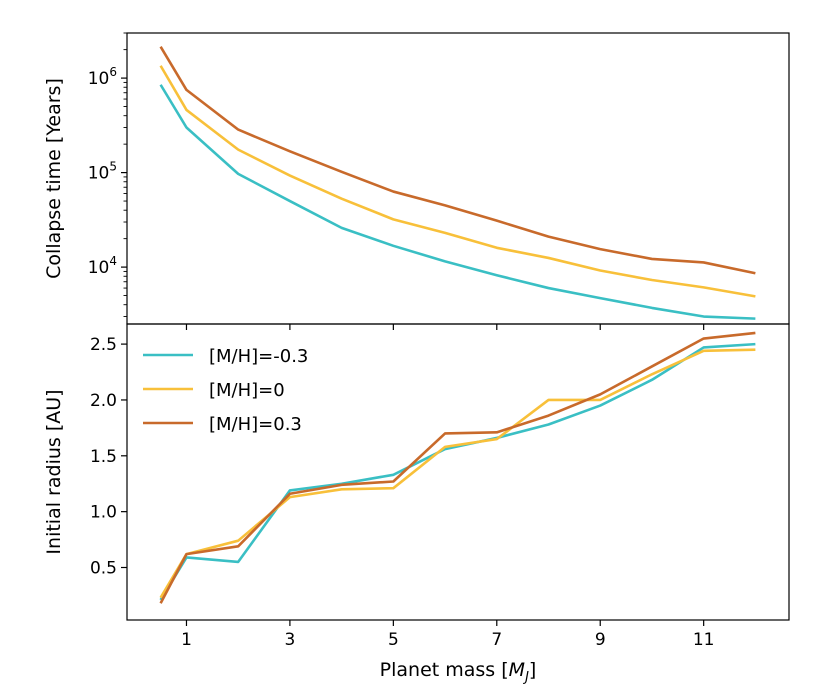 The height and width of the screenshot is (692, 830). Describe the element at coordinates (600, 640) in the screenshot. I see `x-tick-label: 9` at that location.